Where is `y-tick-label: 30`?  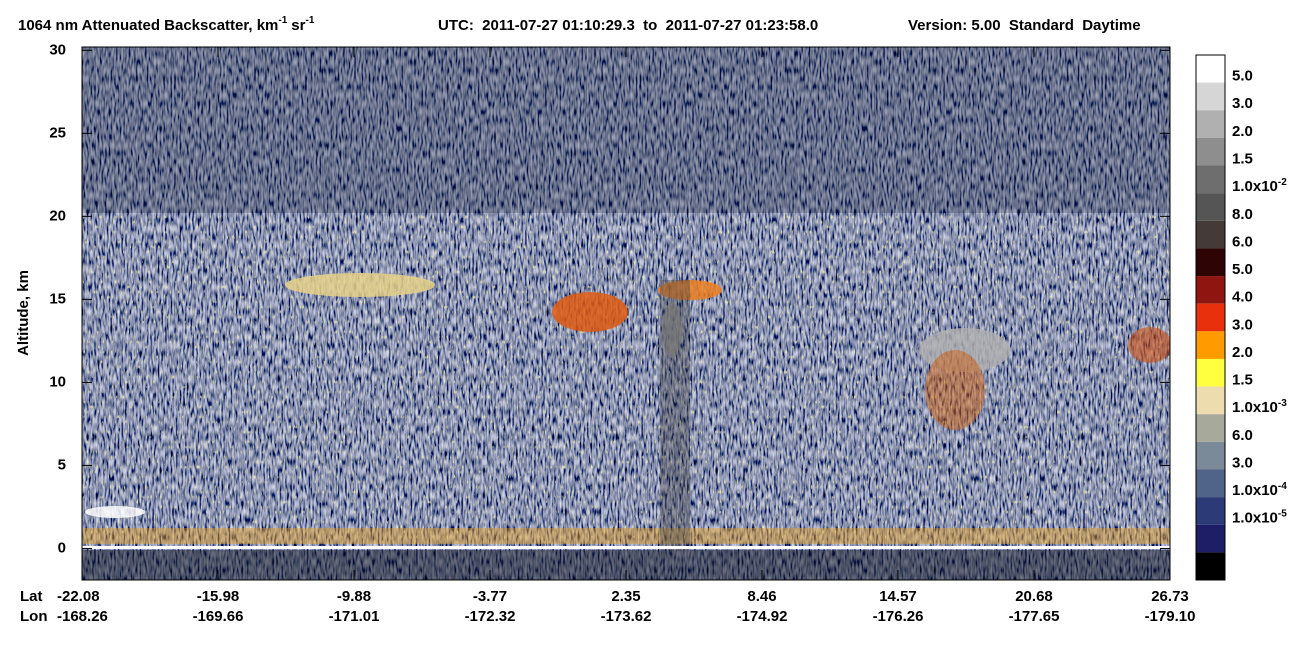 y-tick-label: 30 is located at coordinates (57, 49).